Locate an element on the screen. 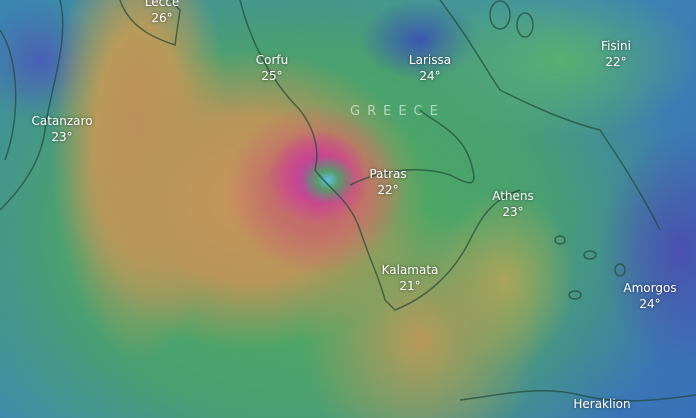 The width and height of the screenshot is (696, 418). city-name: Lecce is located at coordinates (162, 4).